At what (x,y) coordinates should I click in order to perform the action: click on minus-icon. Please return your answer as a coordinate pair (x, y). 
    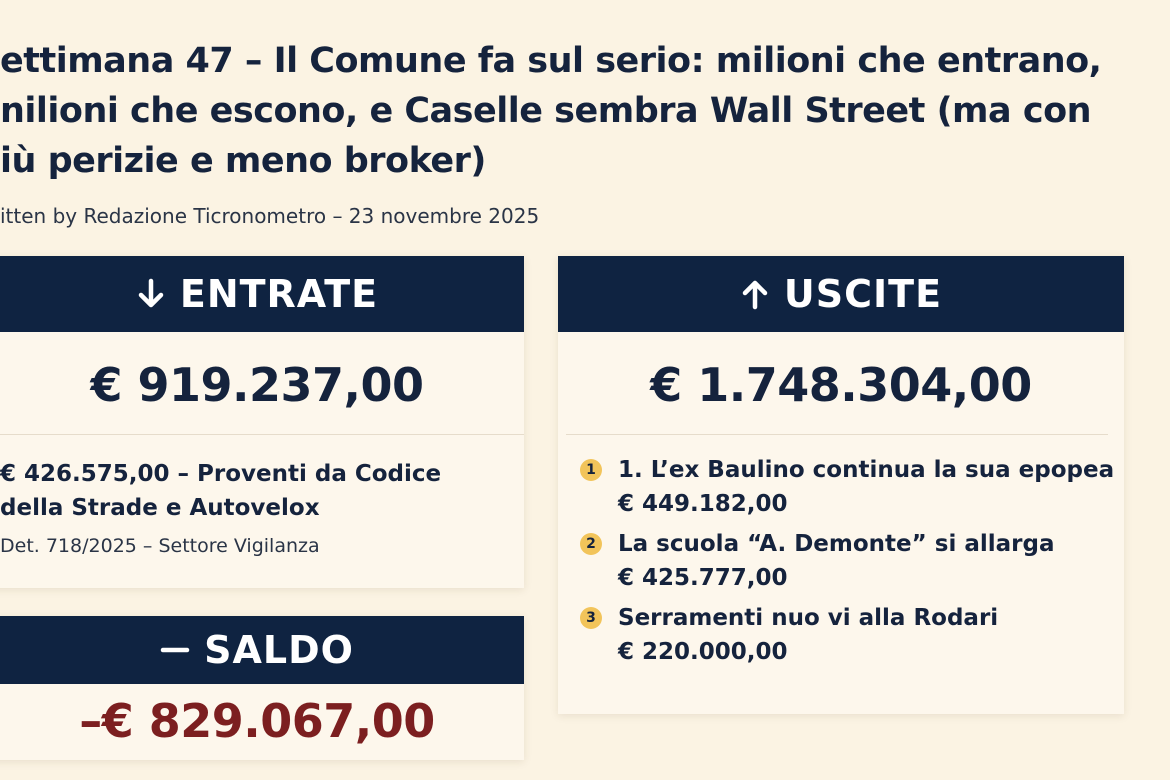
    Looking at the image, I should click on (175, 650).